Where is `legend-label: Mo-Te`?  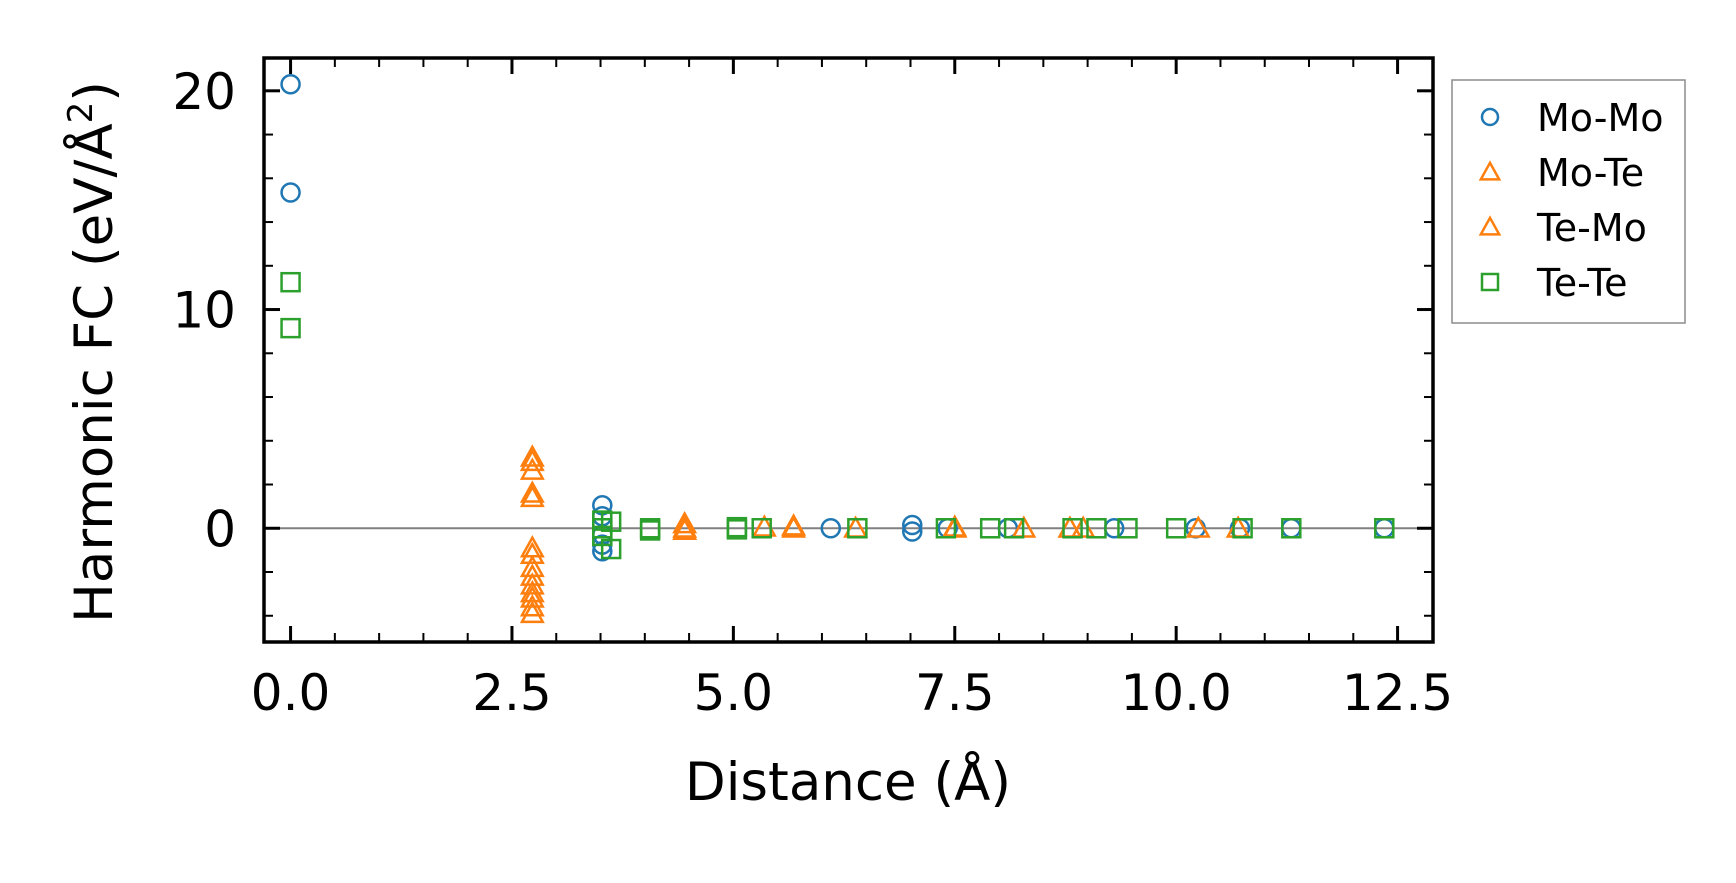
legend-label: Mo-Te is located at coordinates (1590, 173).